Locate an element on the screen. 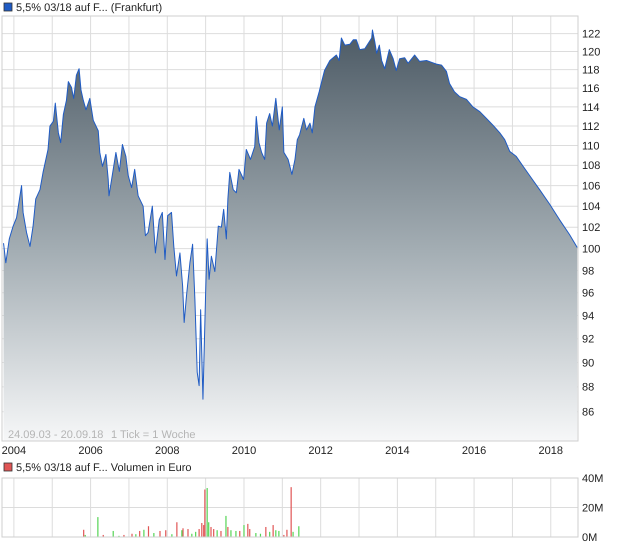  y-tick-label: 40M is located at coordinates (593, 478).